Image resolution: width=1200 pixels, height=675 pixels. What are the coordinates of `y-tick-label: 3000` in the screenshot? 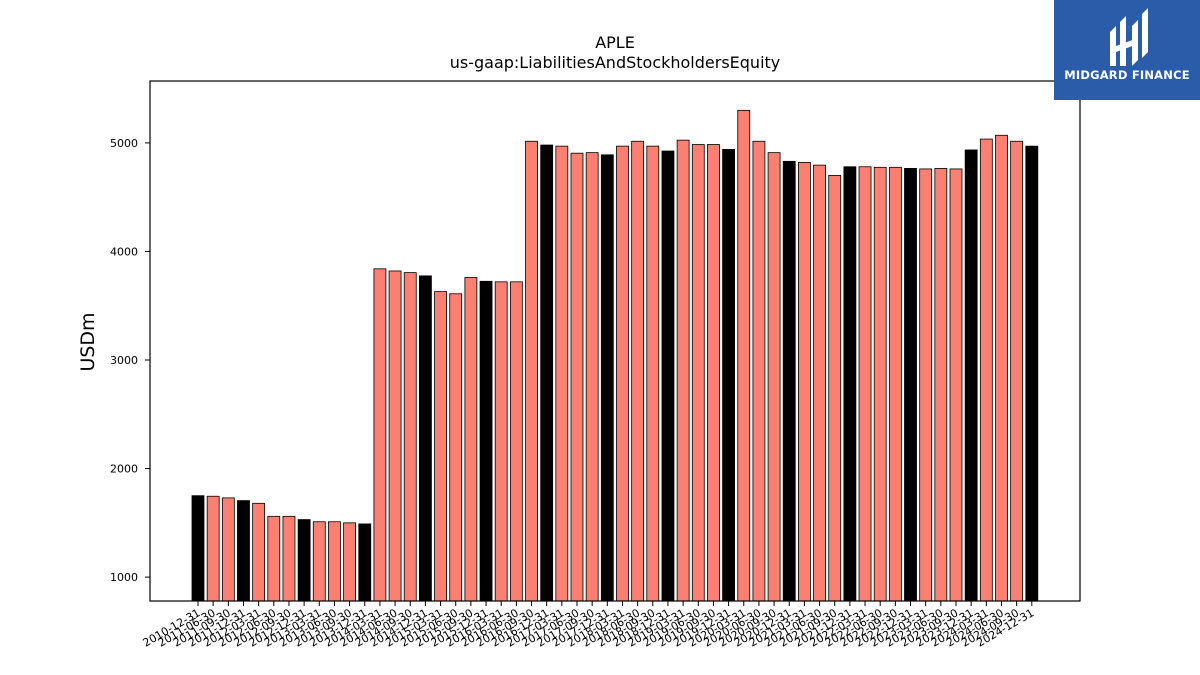 It's located at (124, 360).